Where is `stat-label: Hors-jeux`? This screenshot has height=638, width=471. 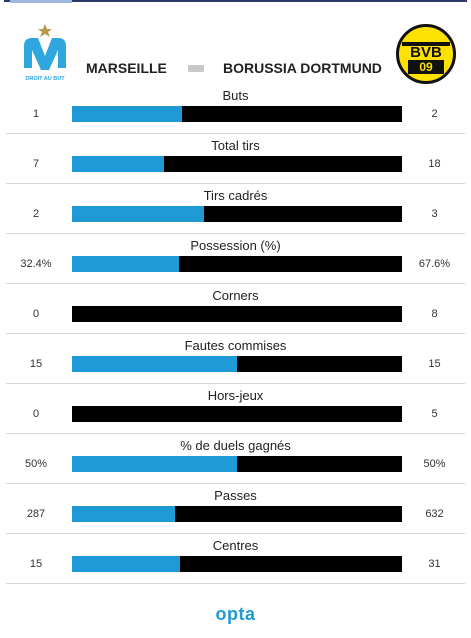
stat-label: Hors-jeux is located at coordinates (235, 395).